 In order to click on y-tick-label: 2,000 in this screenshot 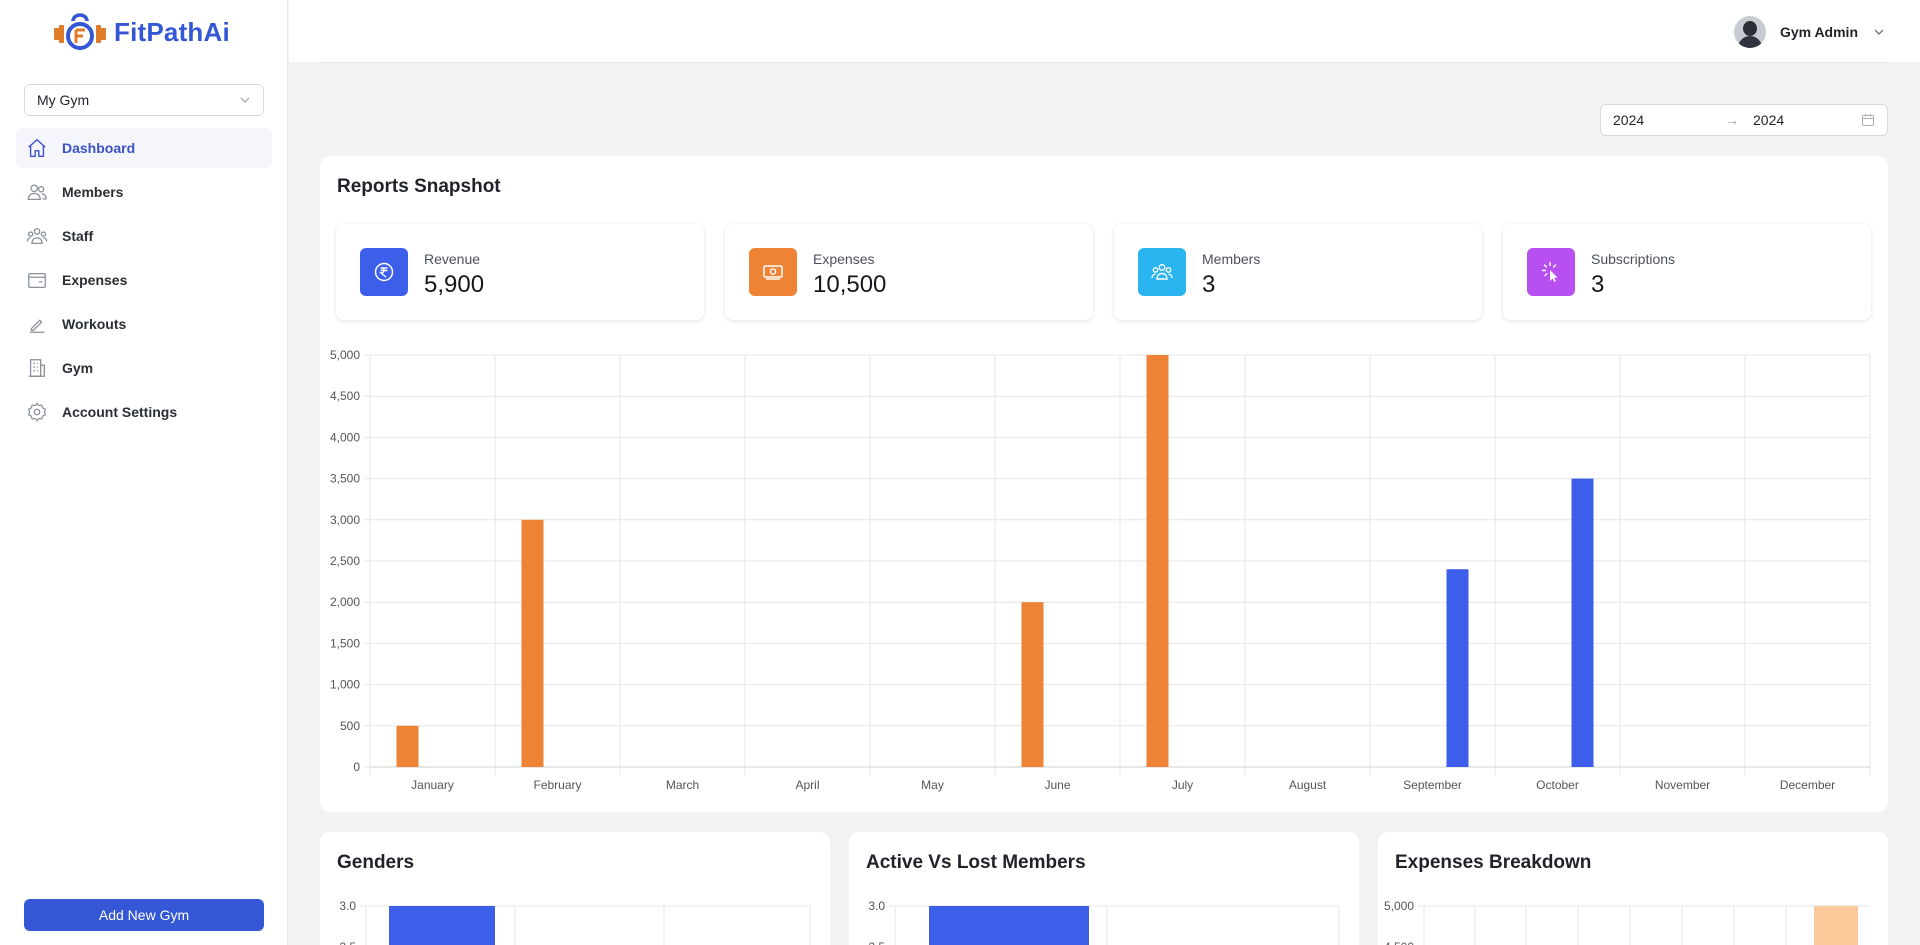, I will do `click(345, 602)`.